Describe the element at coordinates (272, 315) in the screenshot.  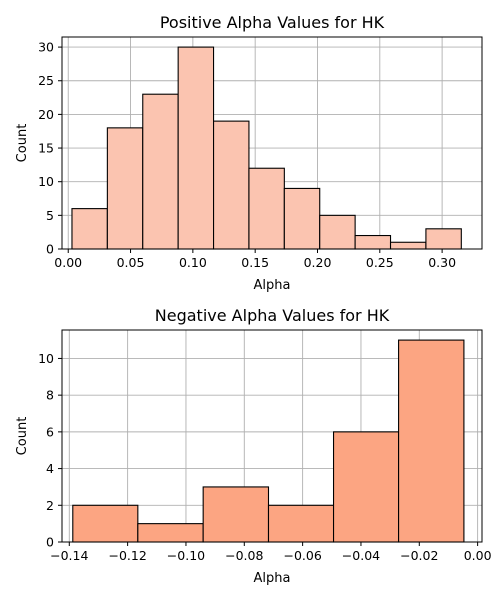
I see `chart-title: Negative Alpha Values for HK` at that location.